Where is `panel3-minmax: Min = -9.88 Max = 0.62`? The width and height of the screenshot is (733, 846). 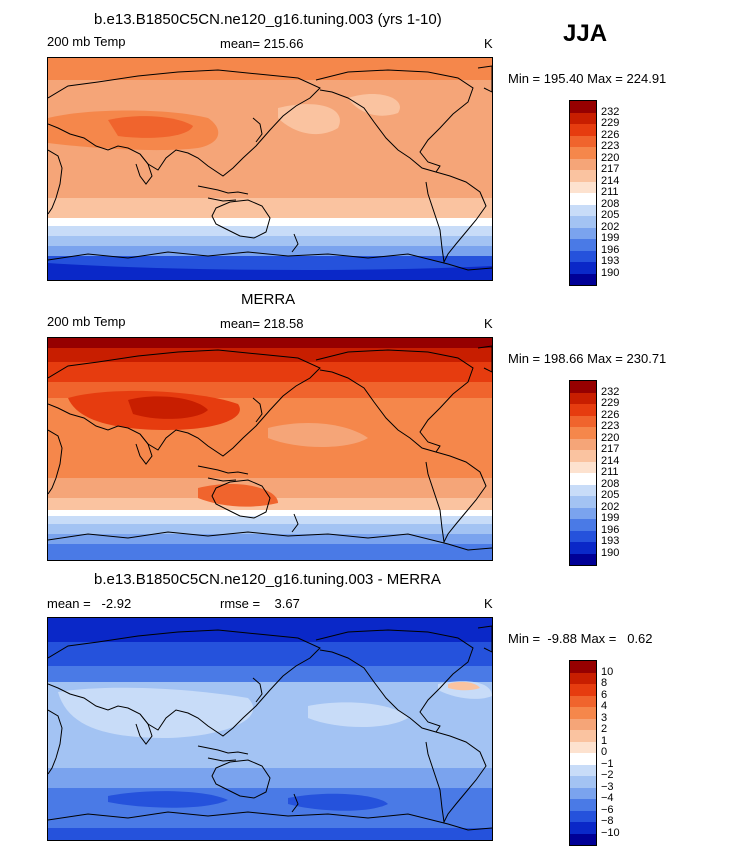
panel3-minmax: Min = -9.88 Max = 0.62 is located at coordinates (580, 638).